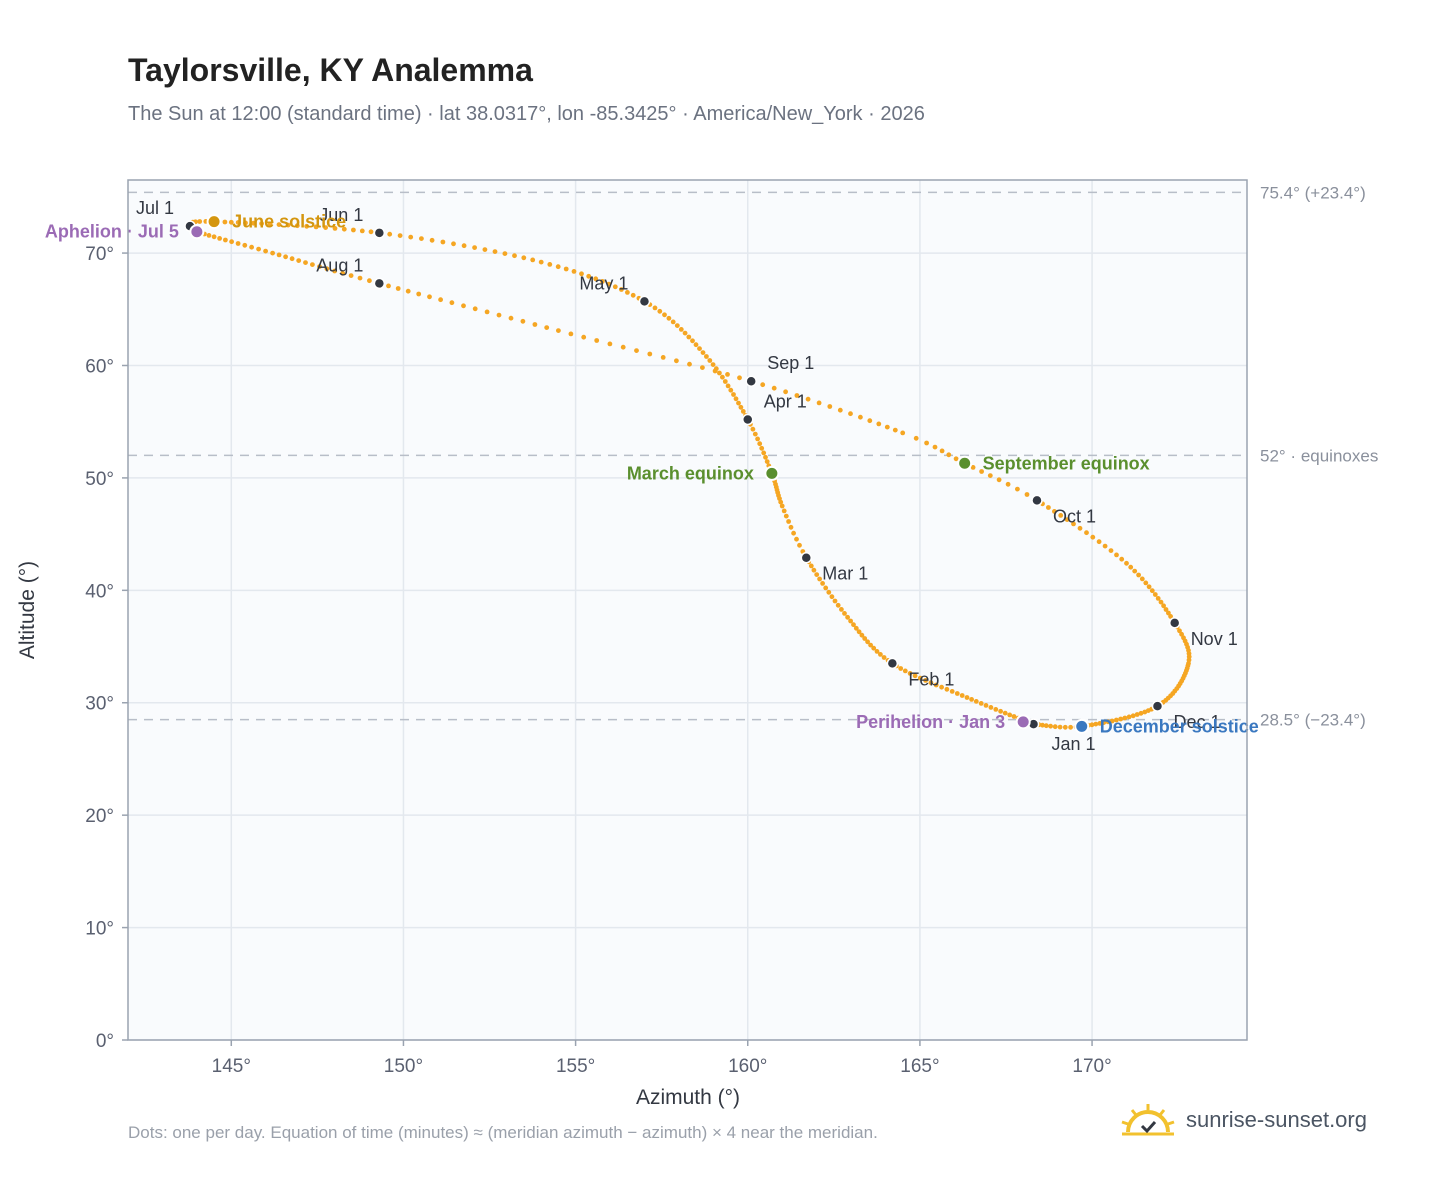  Describe the element at coordinates (99, 591) in the screenshot. I see `y-tick-label: 40°` at that location.